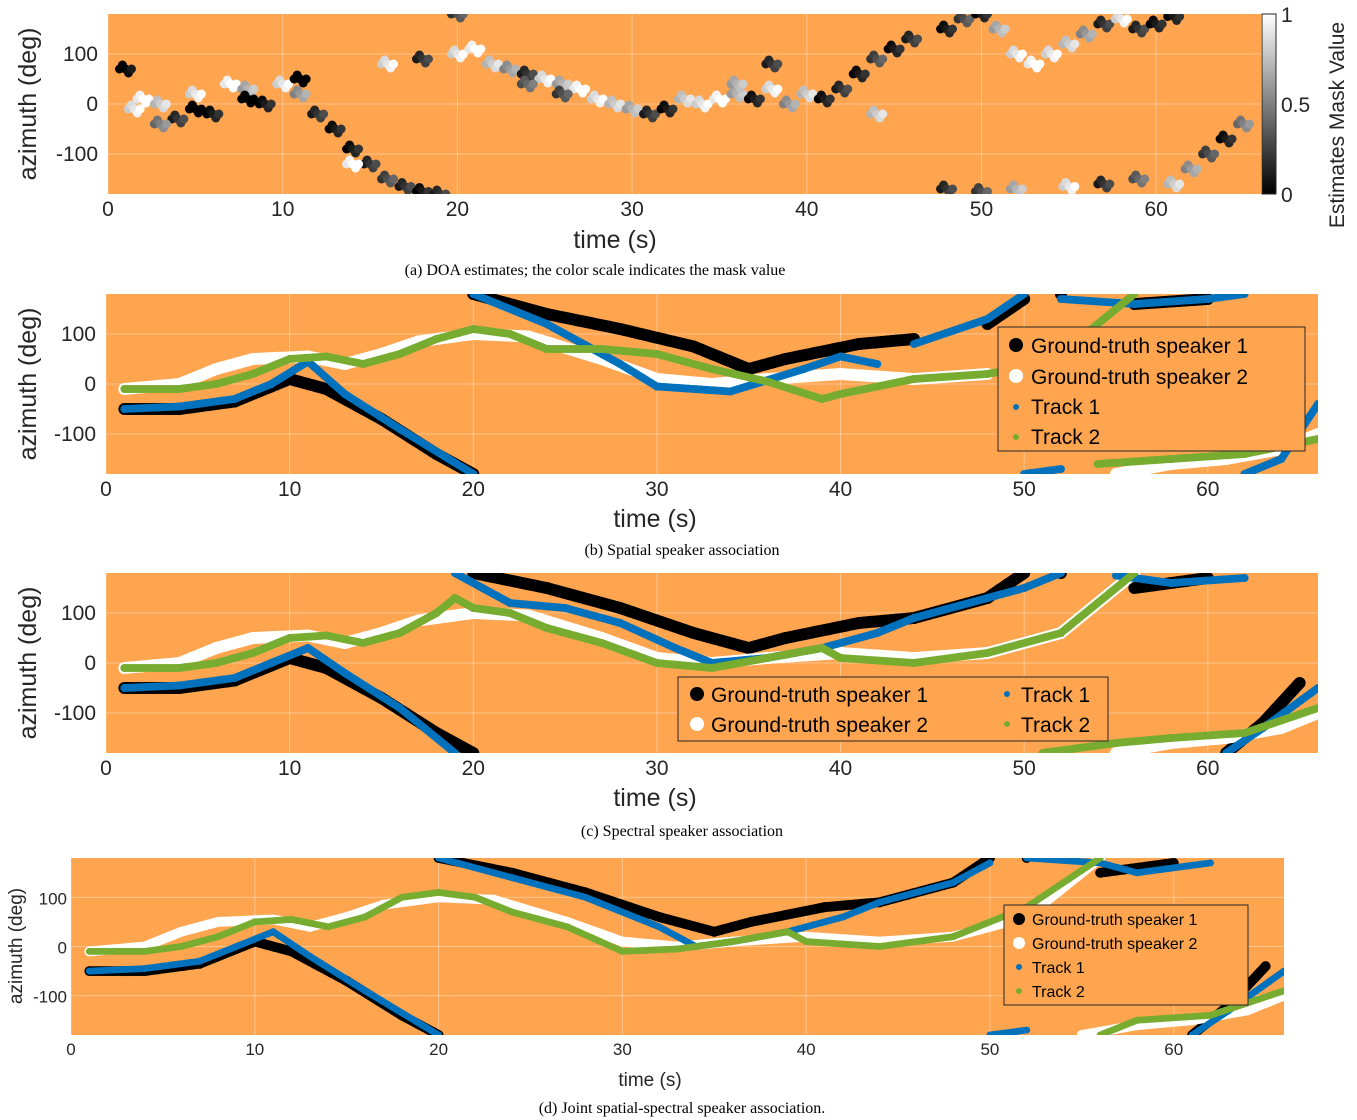 Image resolution: width=1357 pixels, height=1120 pixels. I want to click on legend-label-track2: Track 2, so click(1055, 725).